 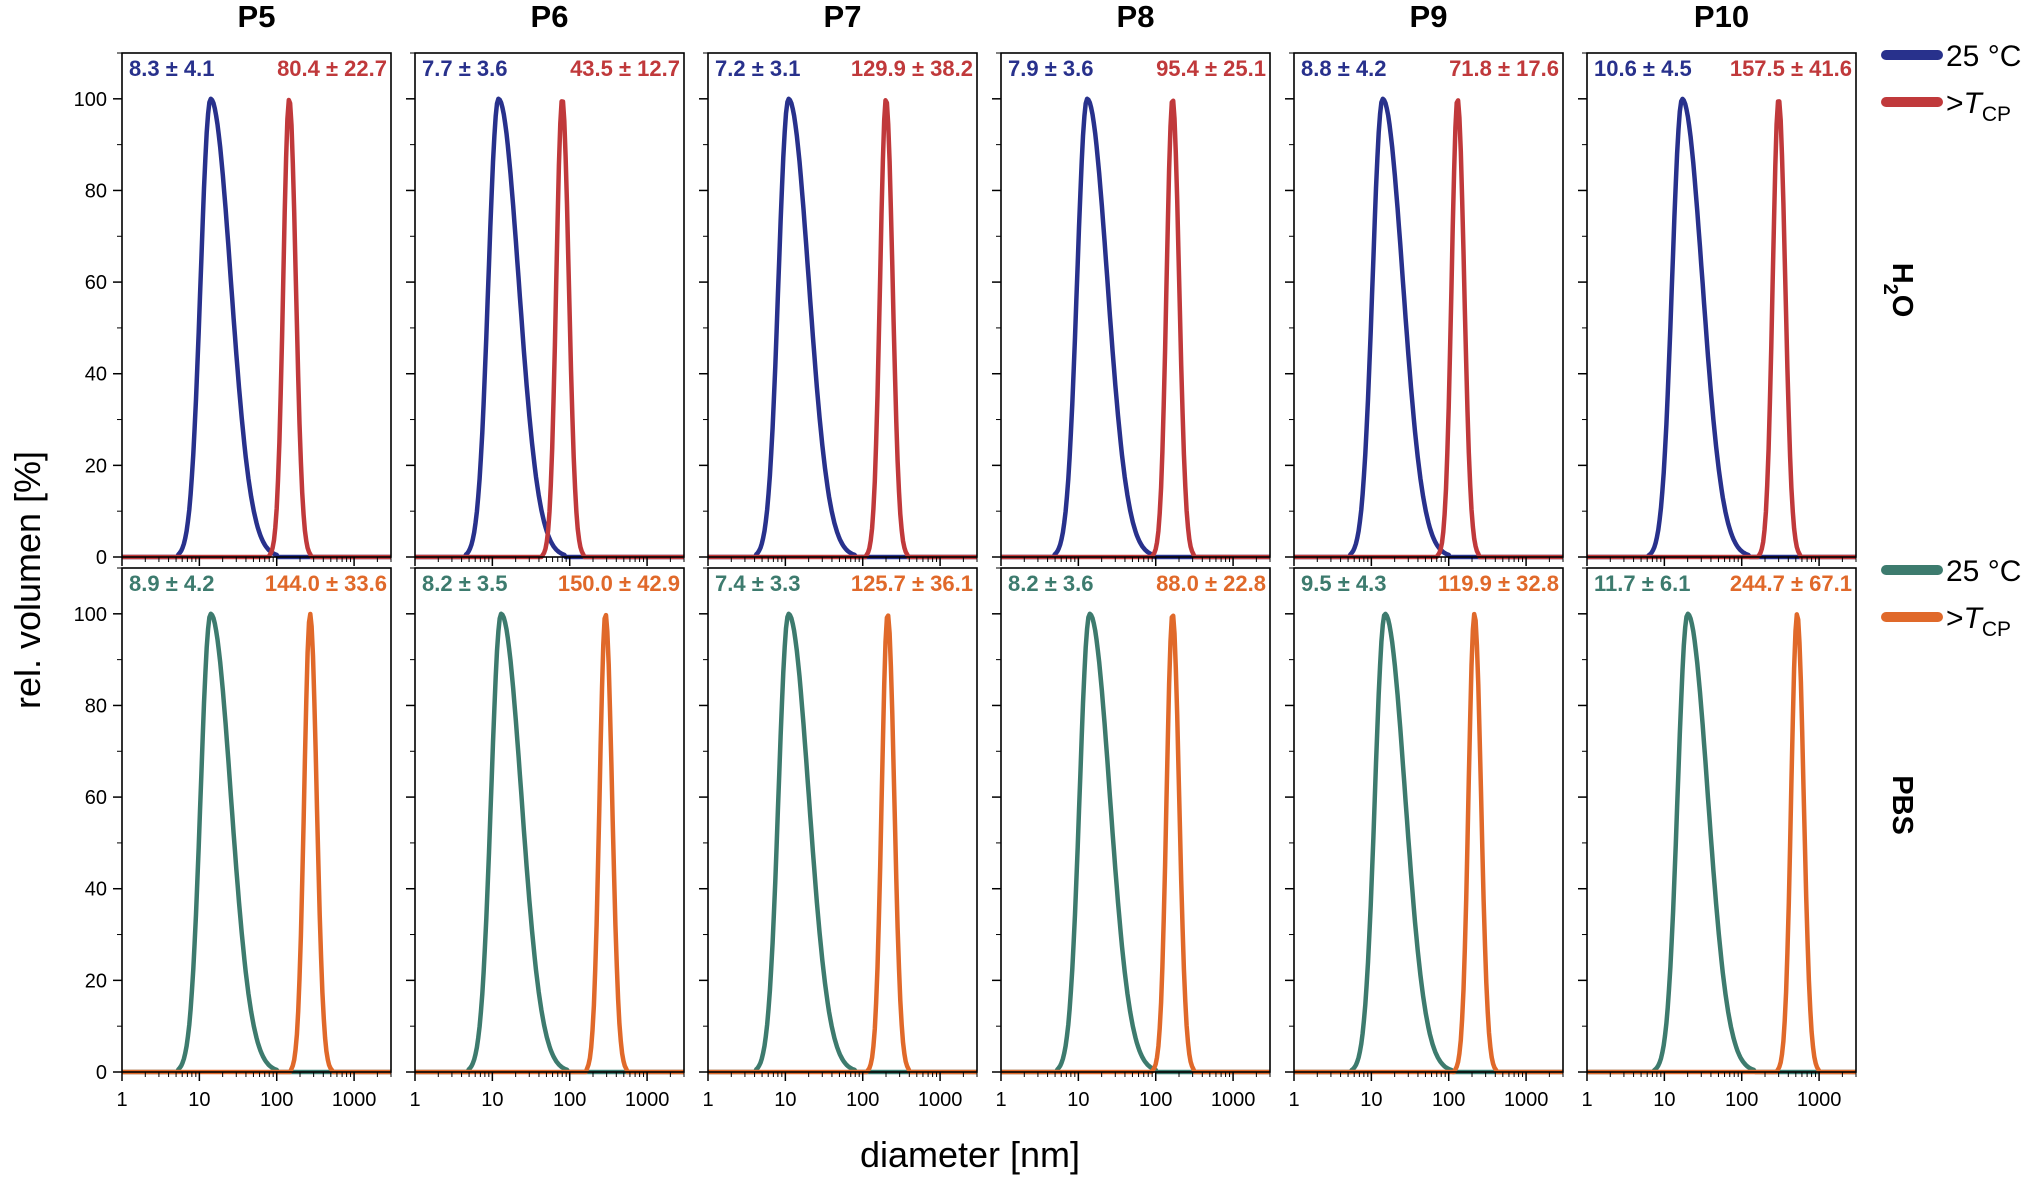 What do you see at coordinates (1504, 68) in the screenshot?
I see `size-annotation-above-tcp: 71.8 ± 17.6` at bounding box center [1504, 68].